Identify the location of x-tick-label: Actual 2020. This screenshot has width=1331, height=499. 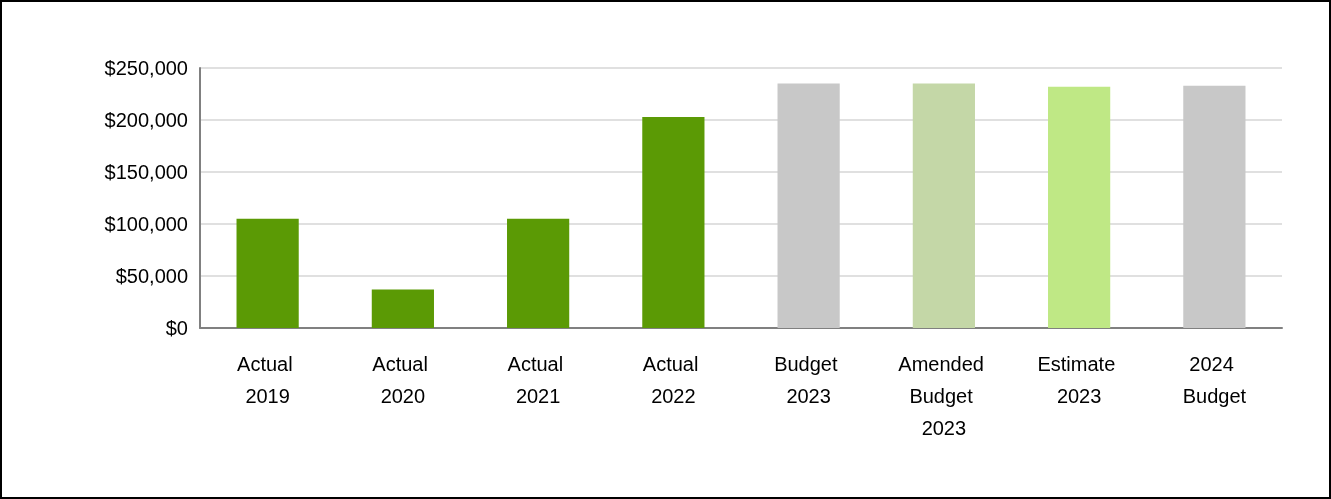
(403, 380).